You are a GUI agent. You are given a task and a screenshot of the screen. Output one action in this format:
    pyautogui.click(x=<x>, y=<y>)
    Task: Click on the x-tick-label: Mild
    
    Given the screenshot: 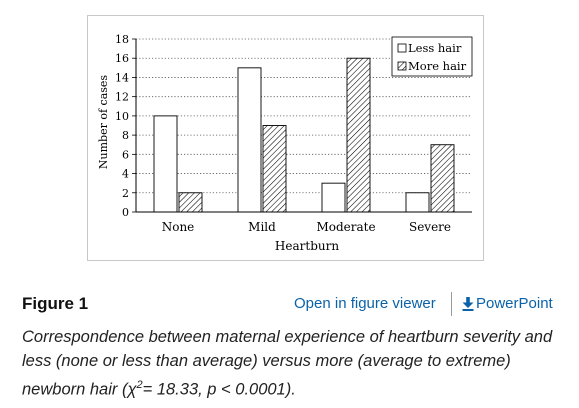 What is the action you would take?
    pyautogui.click(x=262, y=227)
    